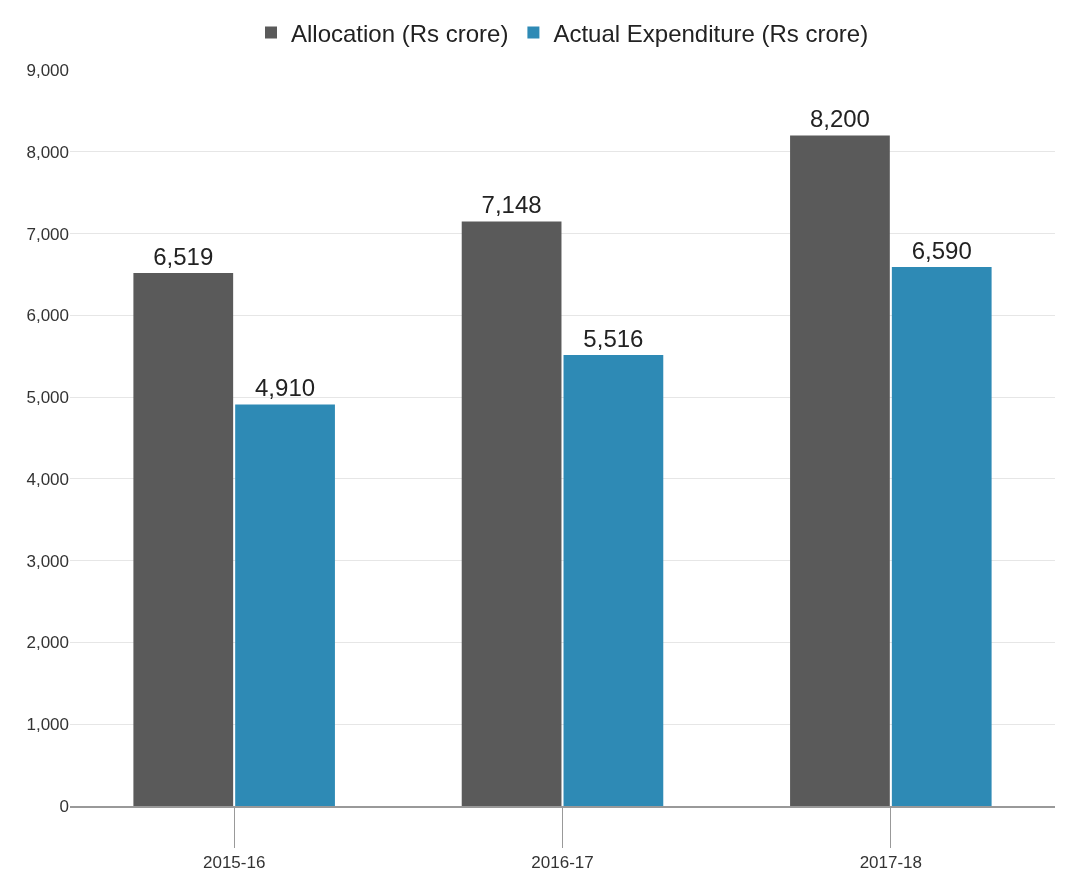  Describe the element at coordinates (285, 388) in the screenshot. I see `data-label: 4,910` at that location.